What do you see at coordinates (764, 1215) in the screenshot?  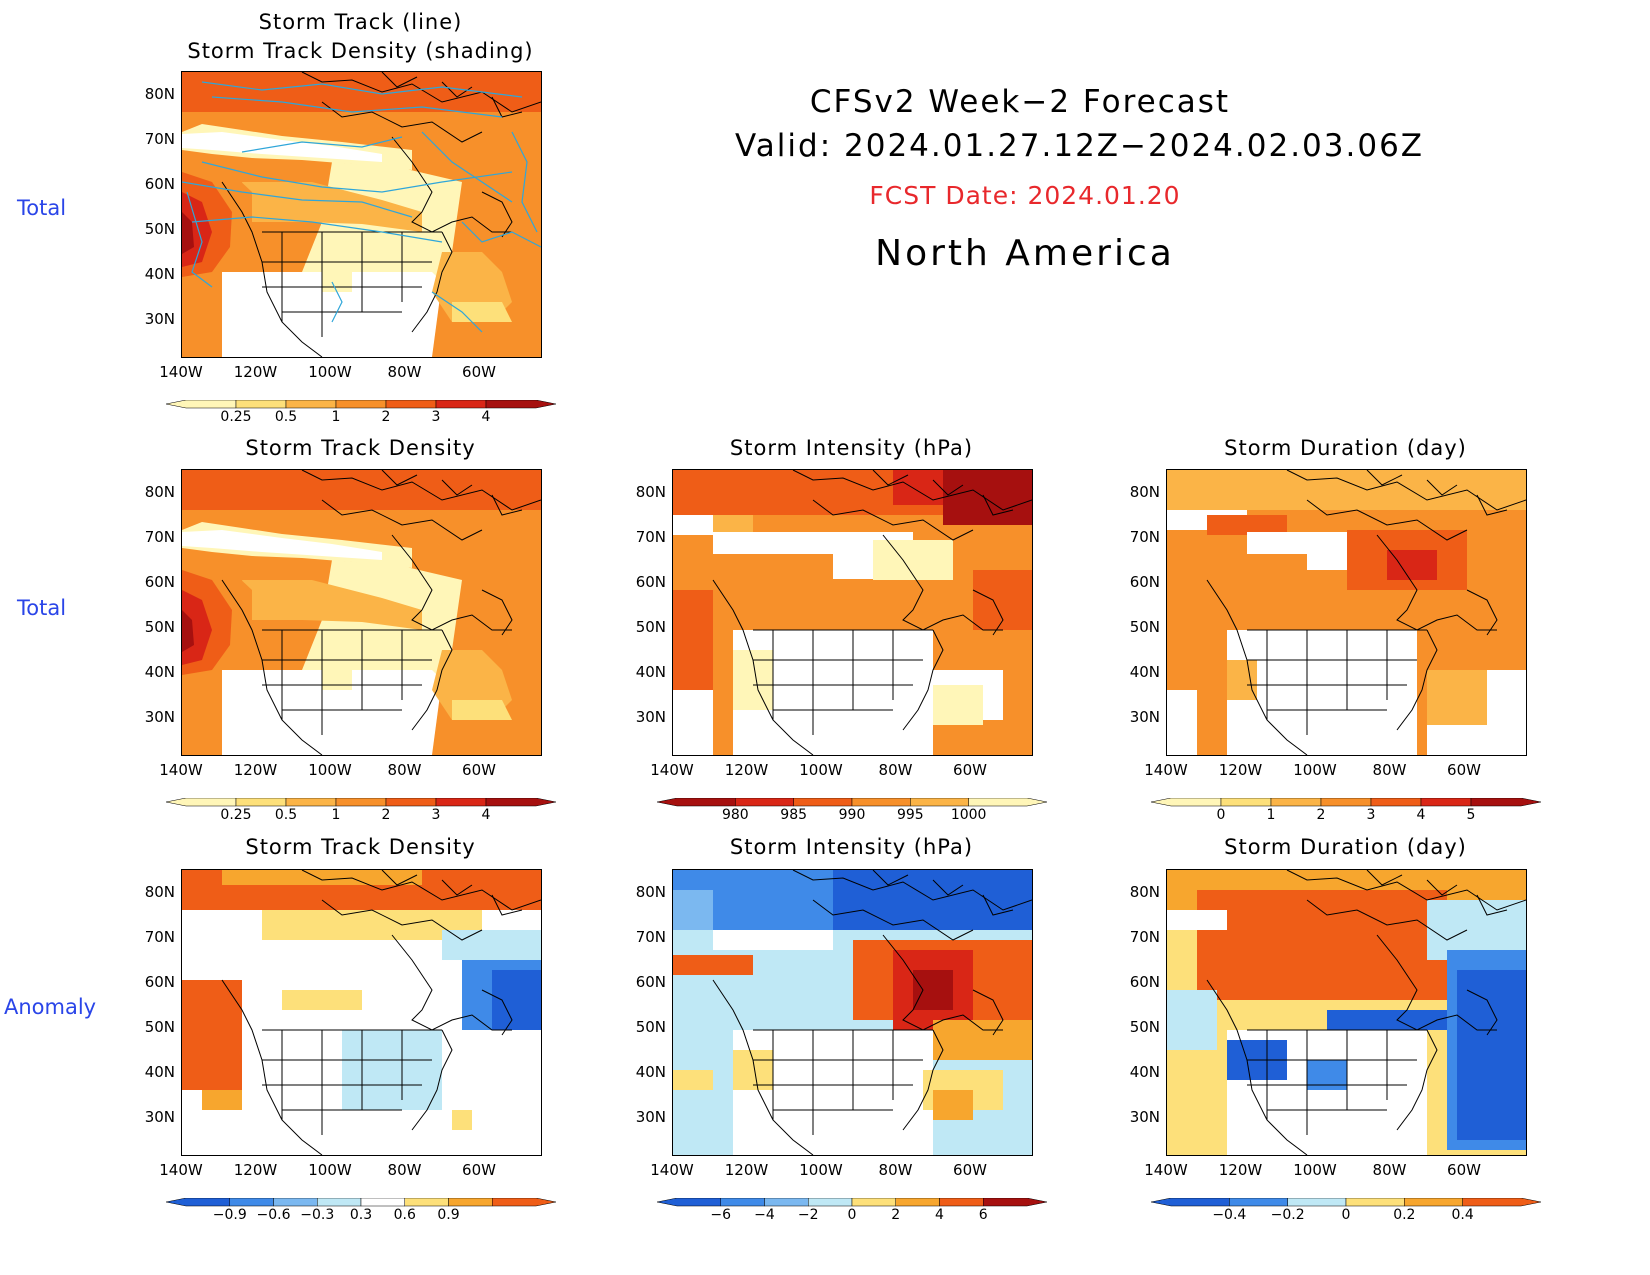 I see `colorbar-label: −4` at bounding box center [764, 1215].